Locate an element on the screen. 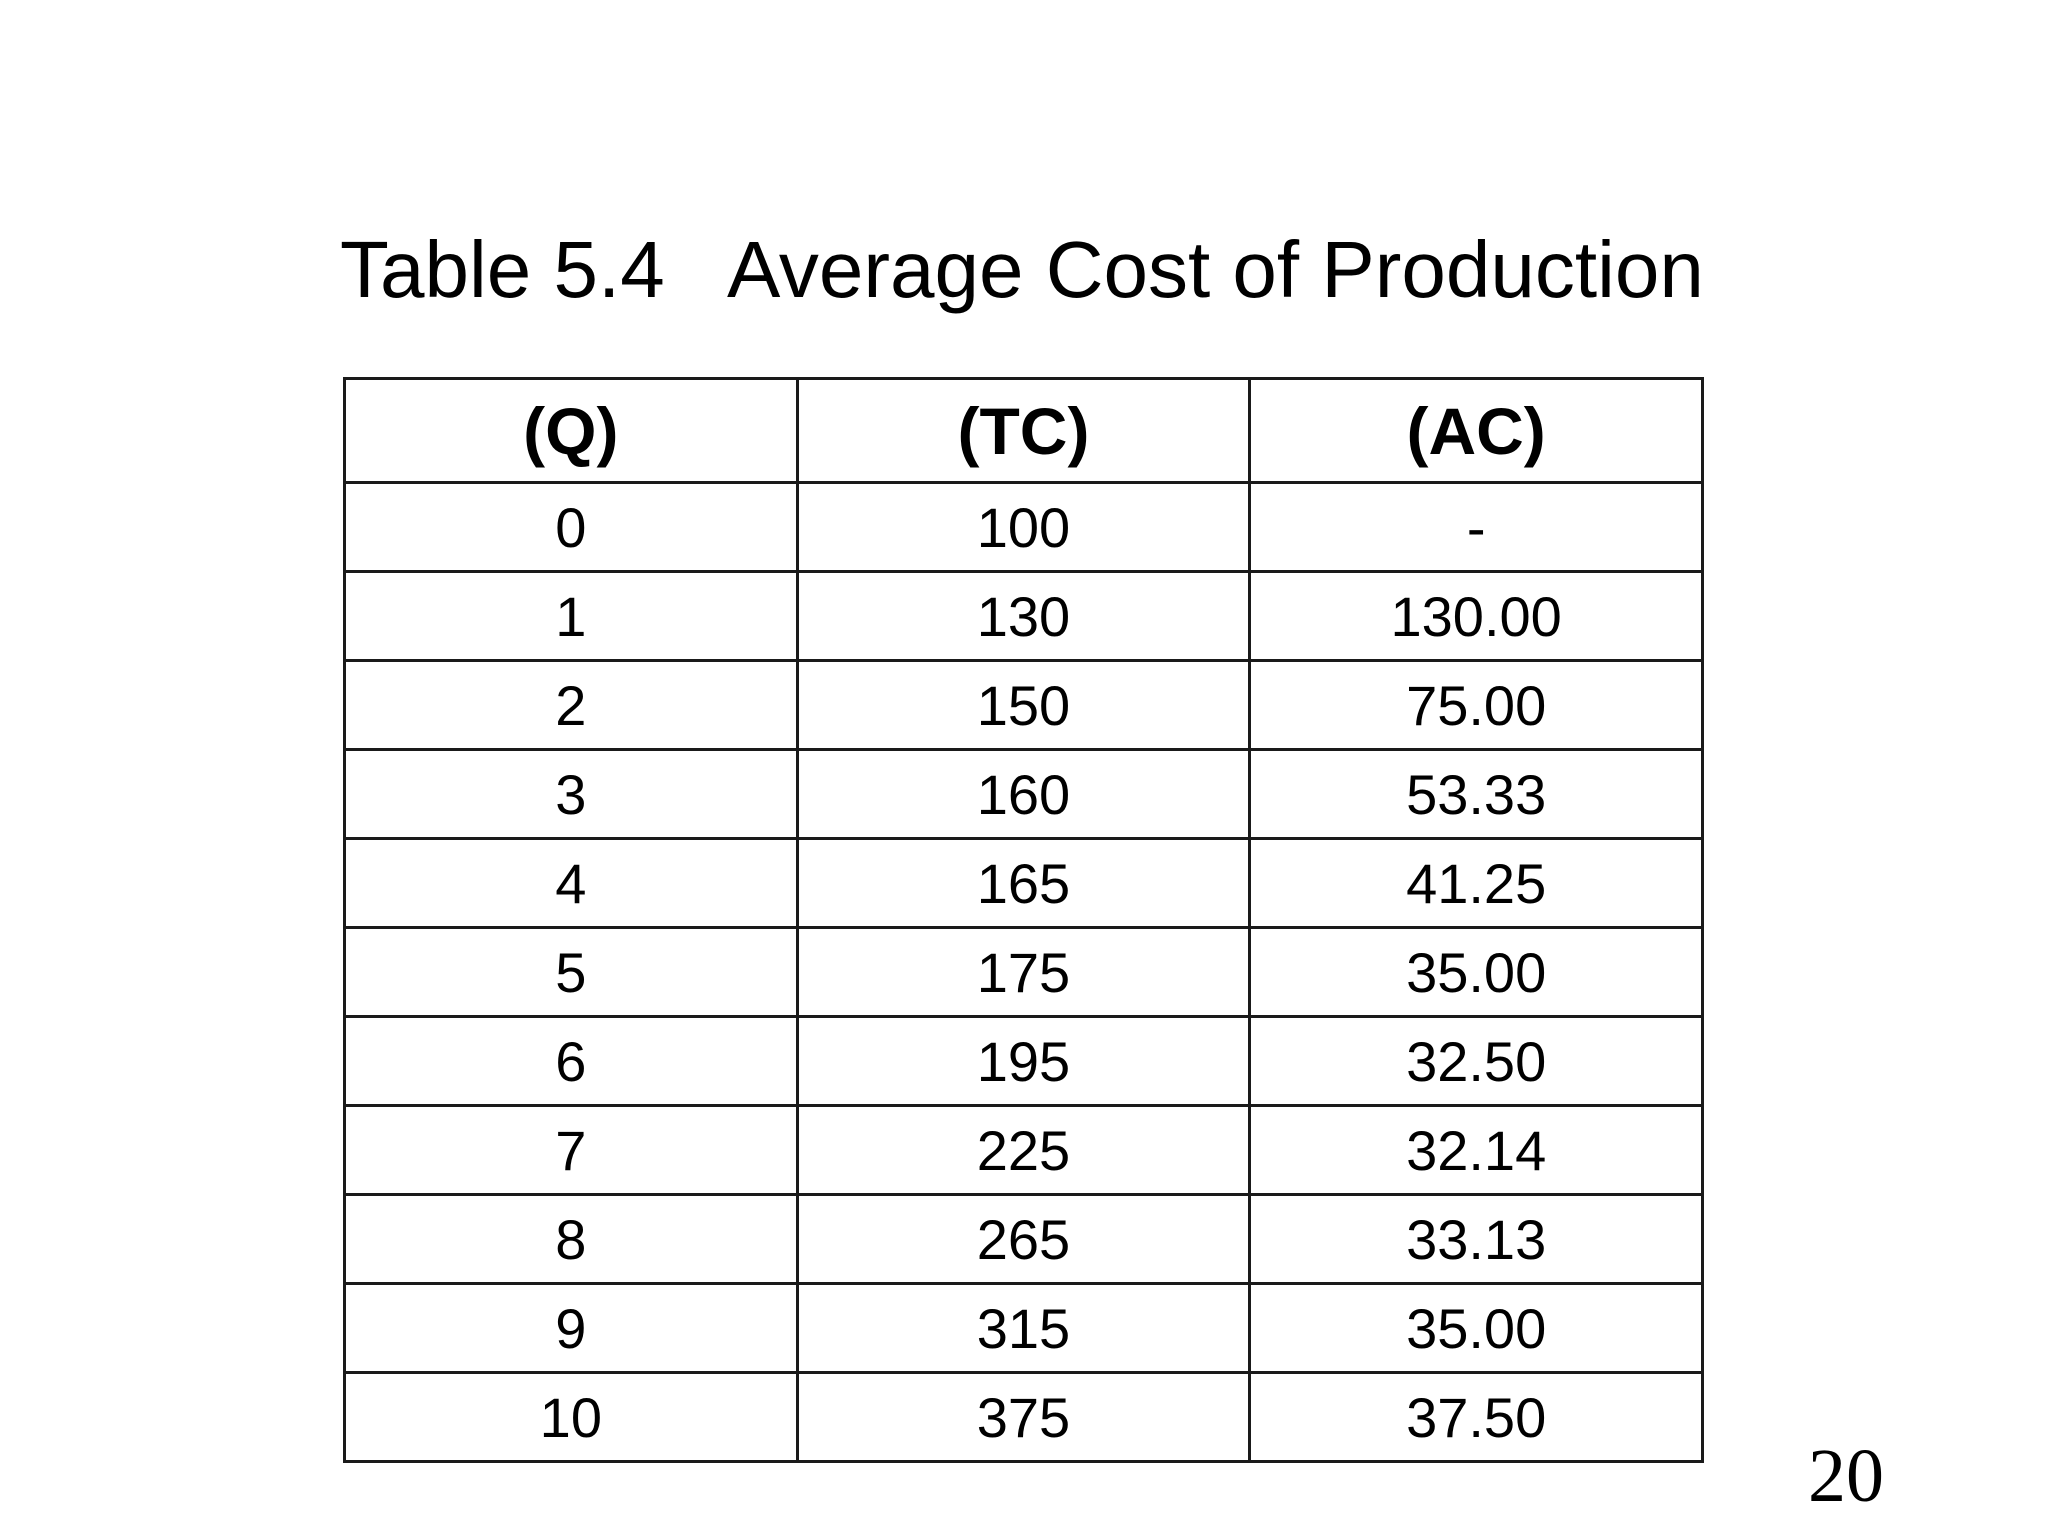 The width and height of the screenshot is (2048, 1536). table-row: 5 175 35.00 is located at coordinates (1023, 972).